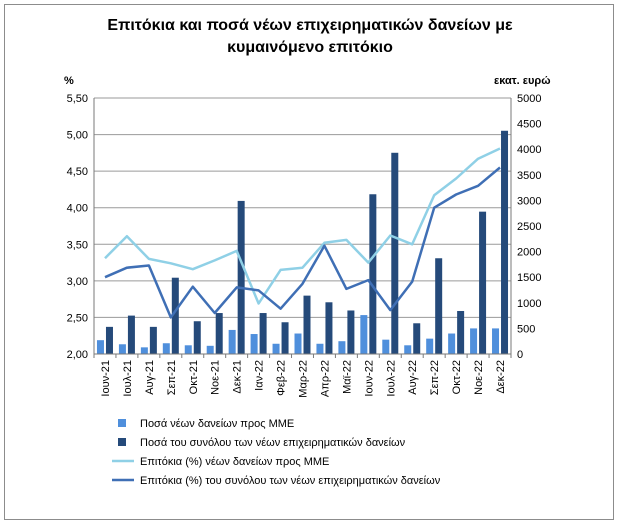  I want to click on x-tick-label: Ιουλ-21, so click(128, 378).